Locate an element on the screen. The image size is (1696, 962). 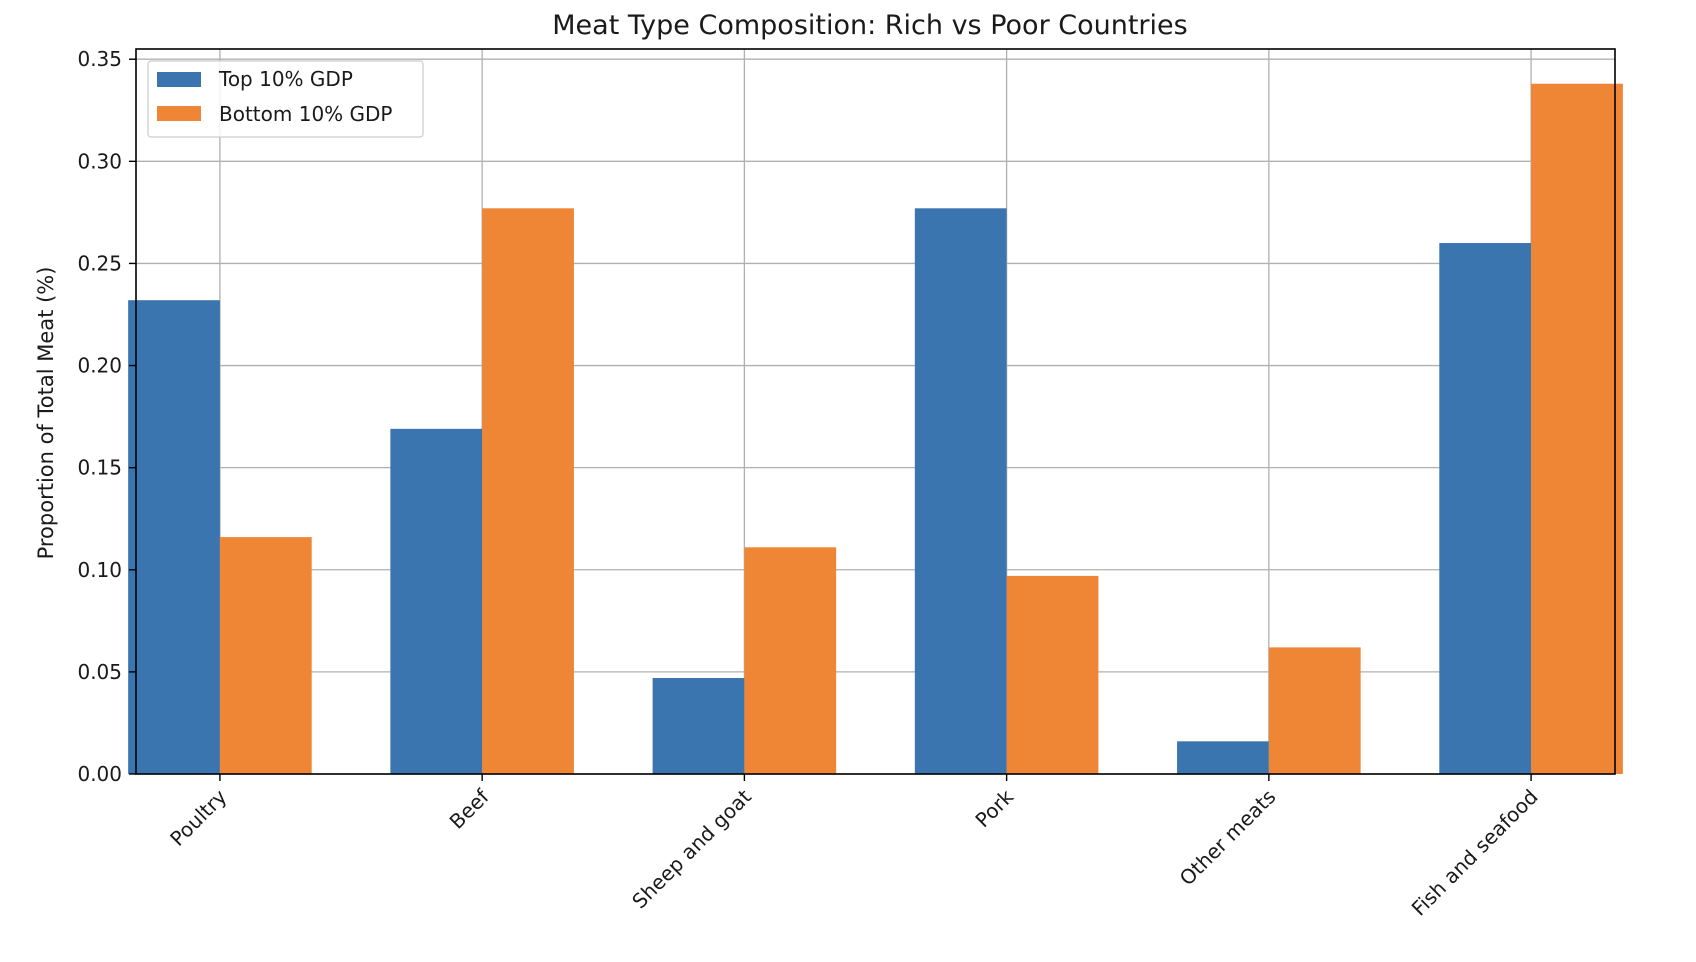
x-tick-label: Fish and seafood is located at coordinates (1475, 853).